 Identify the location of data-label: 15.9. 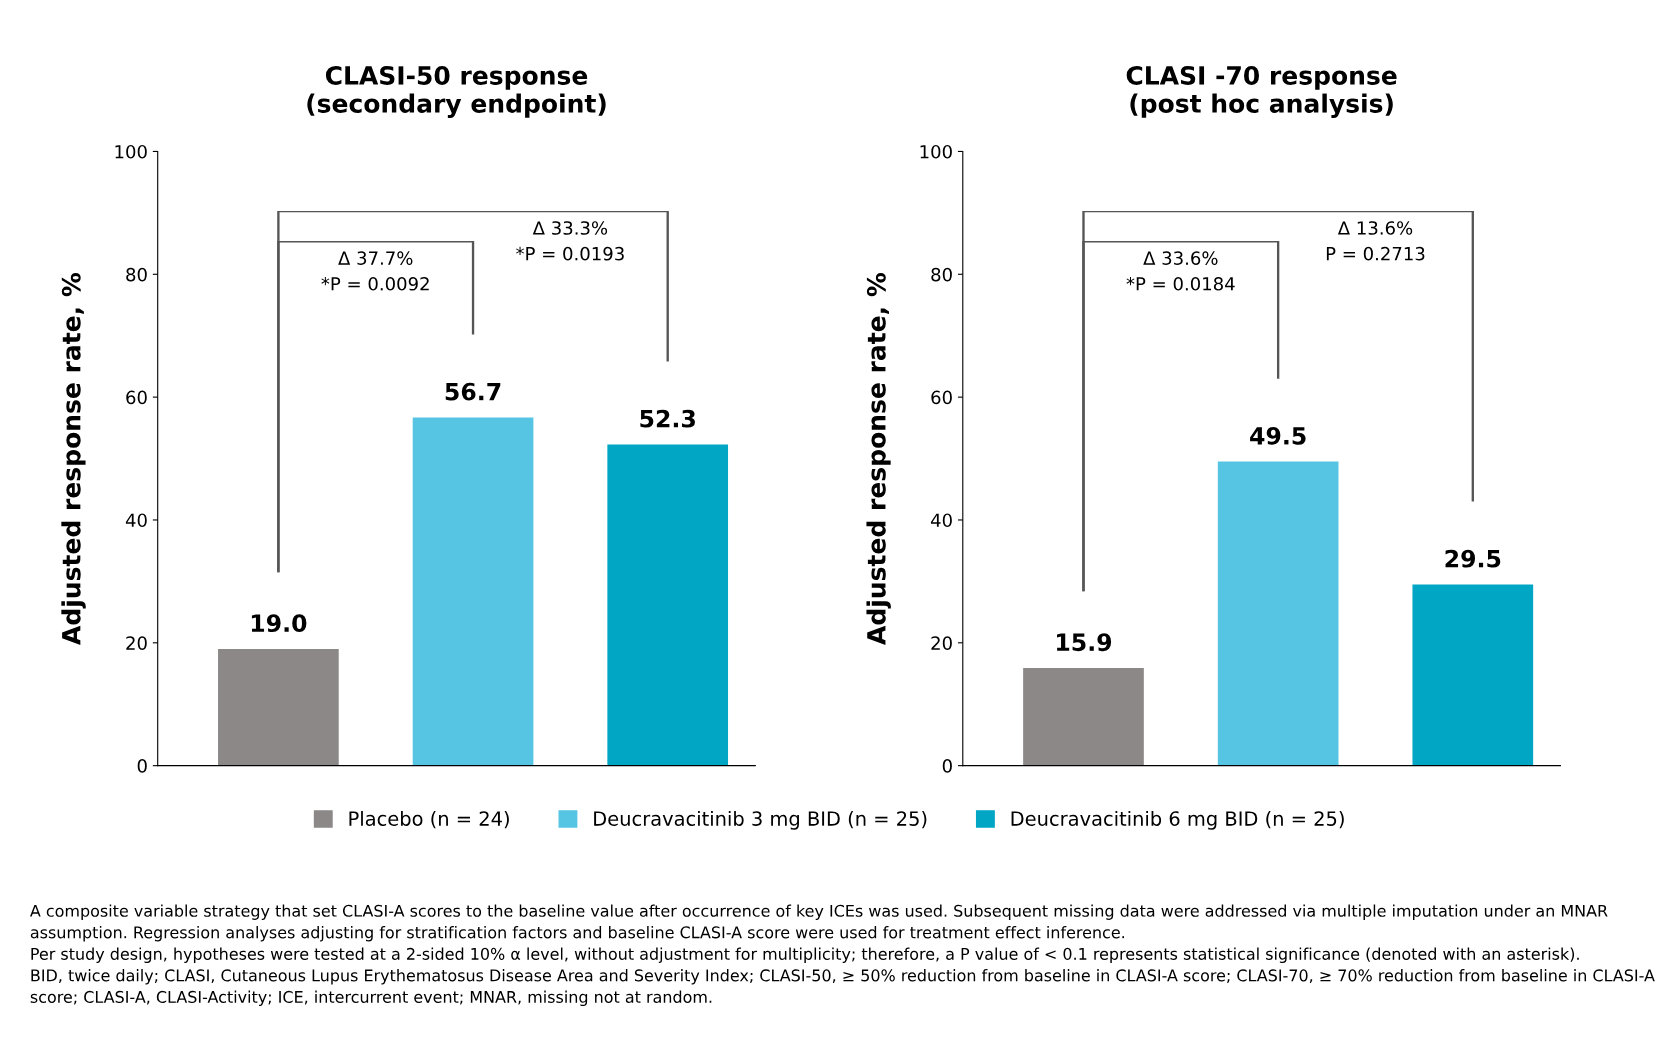
(1084, 642).